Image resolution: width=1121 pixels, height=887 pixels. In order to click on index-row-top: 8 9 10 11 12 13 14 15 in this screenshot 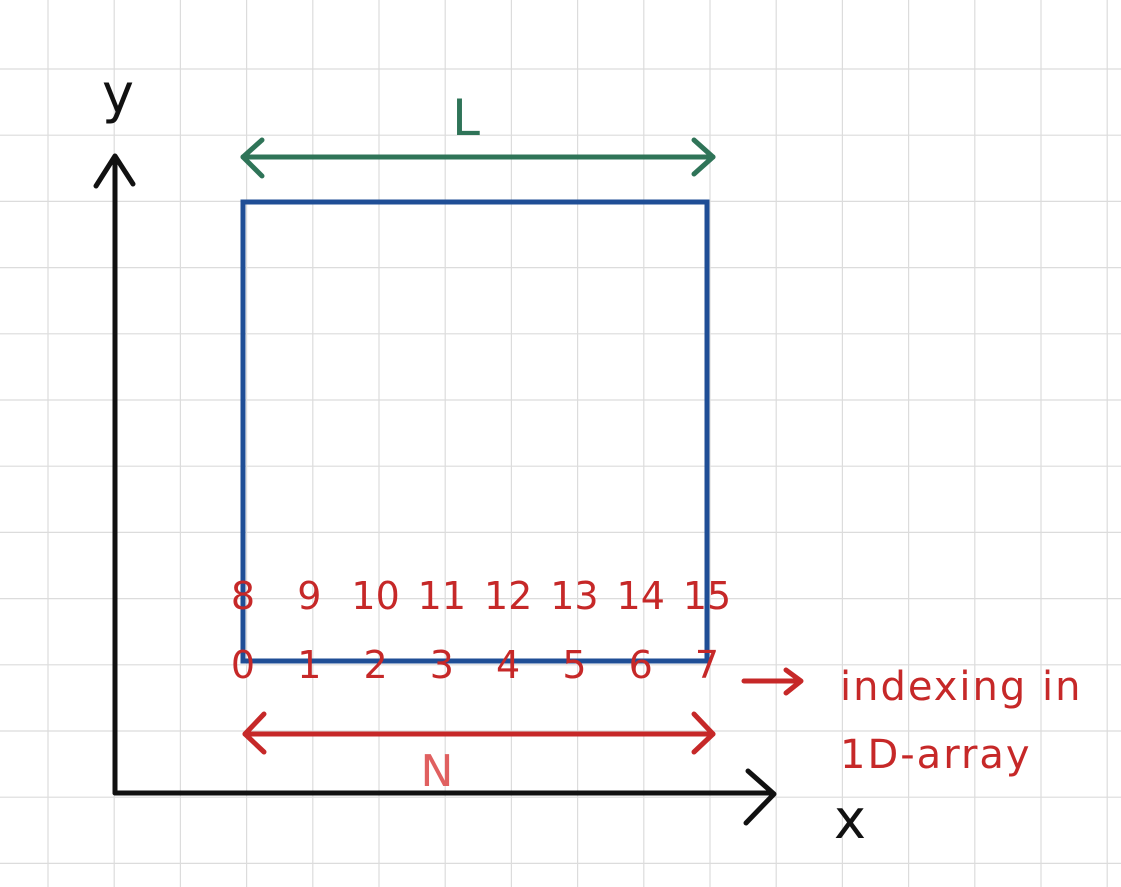, I will do `click(481, 596)`.